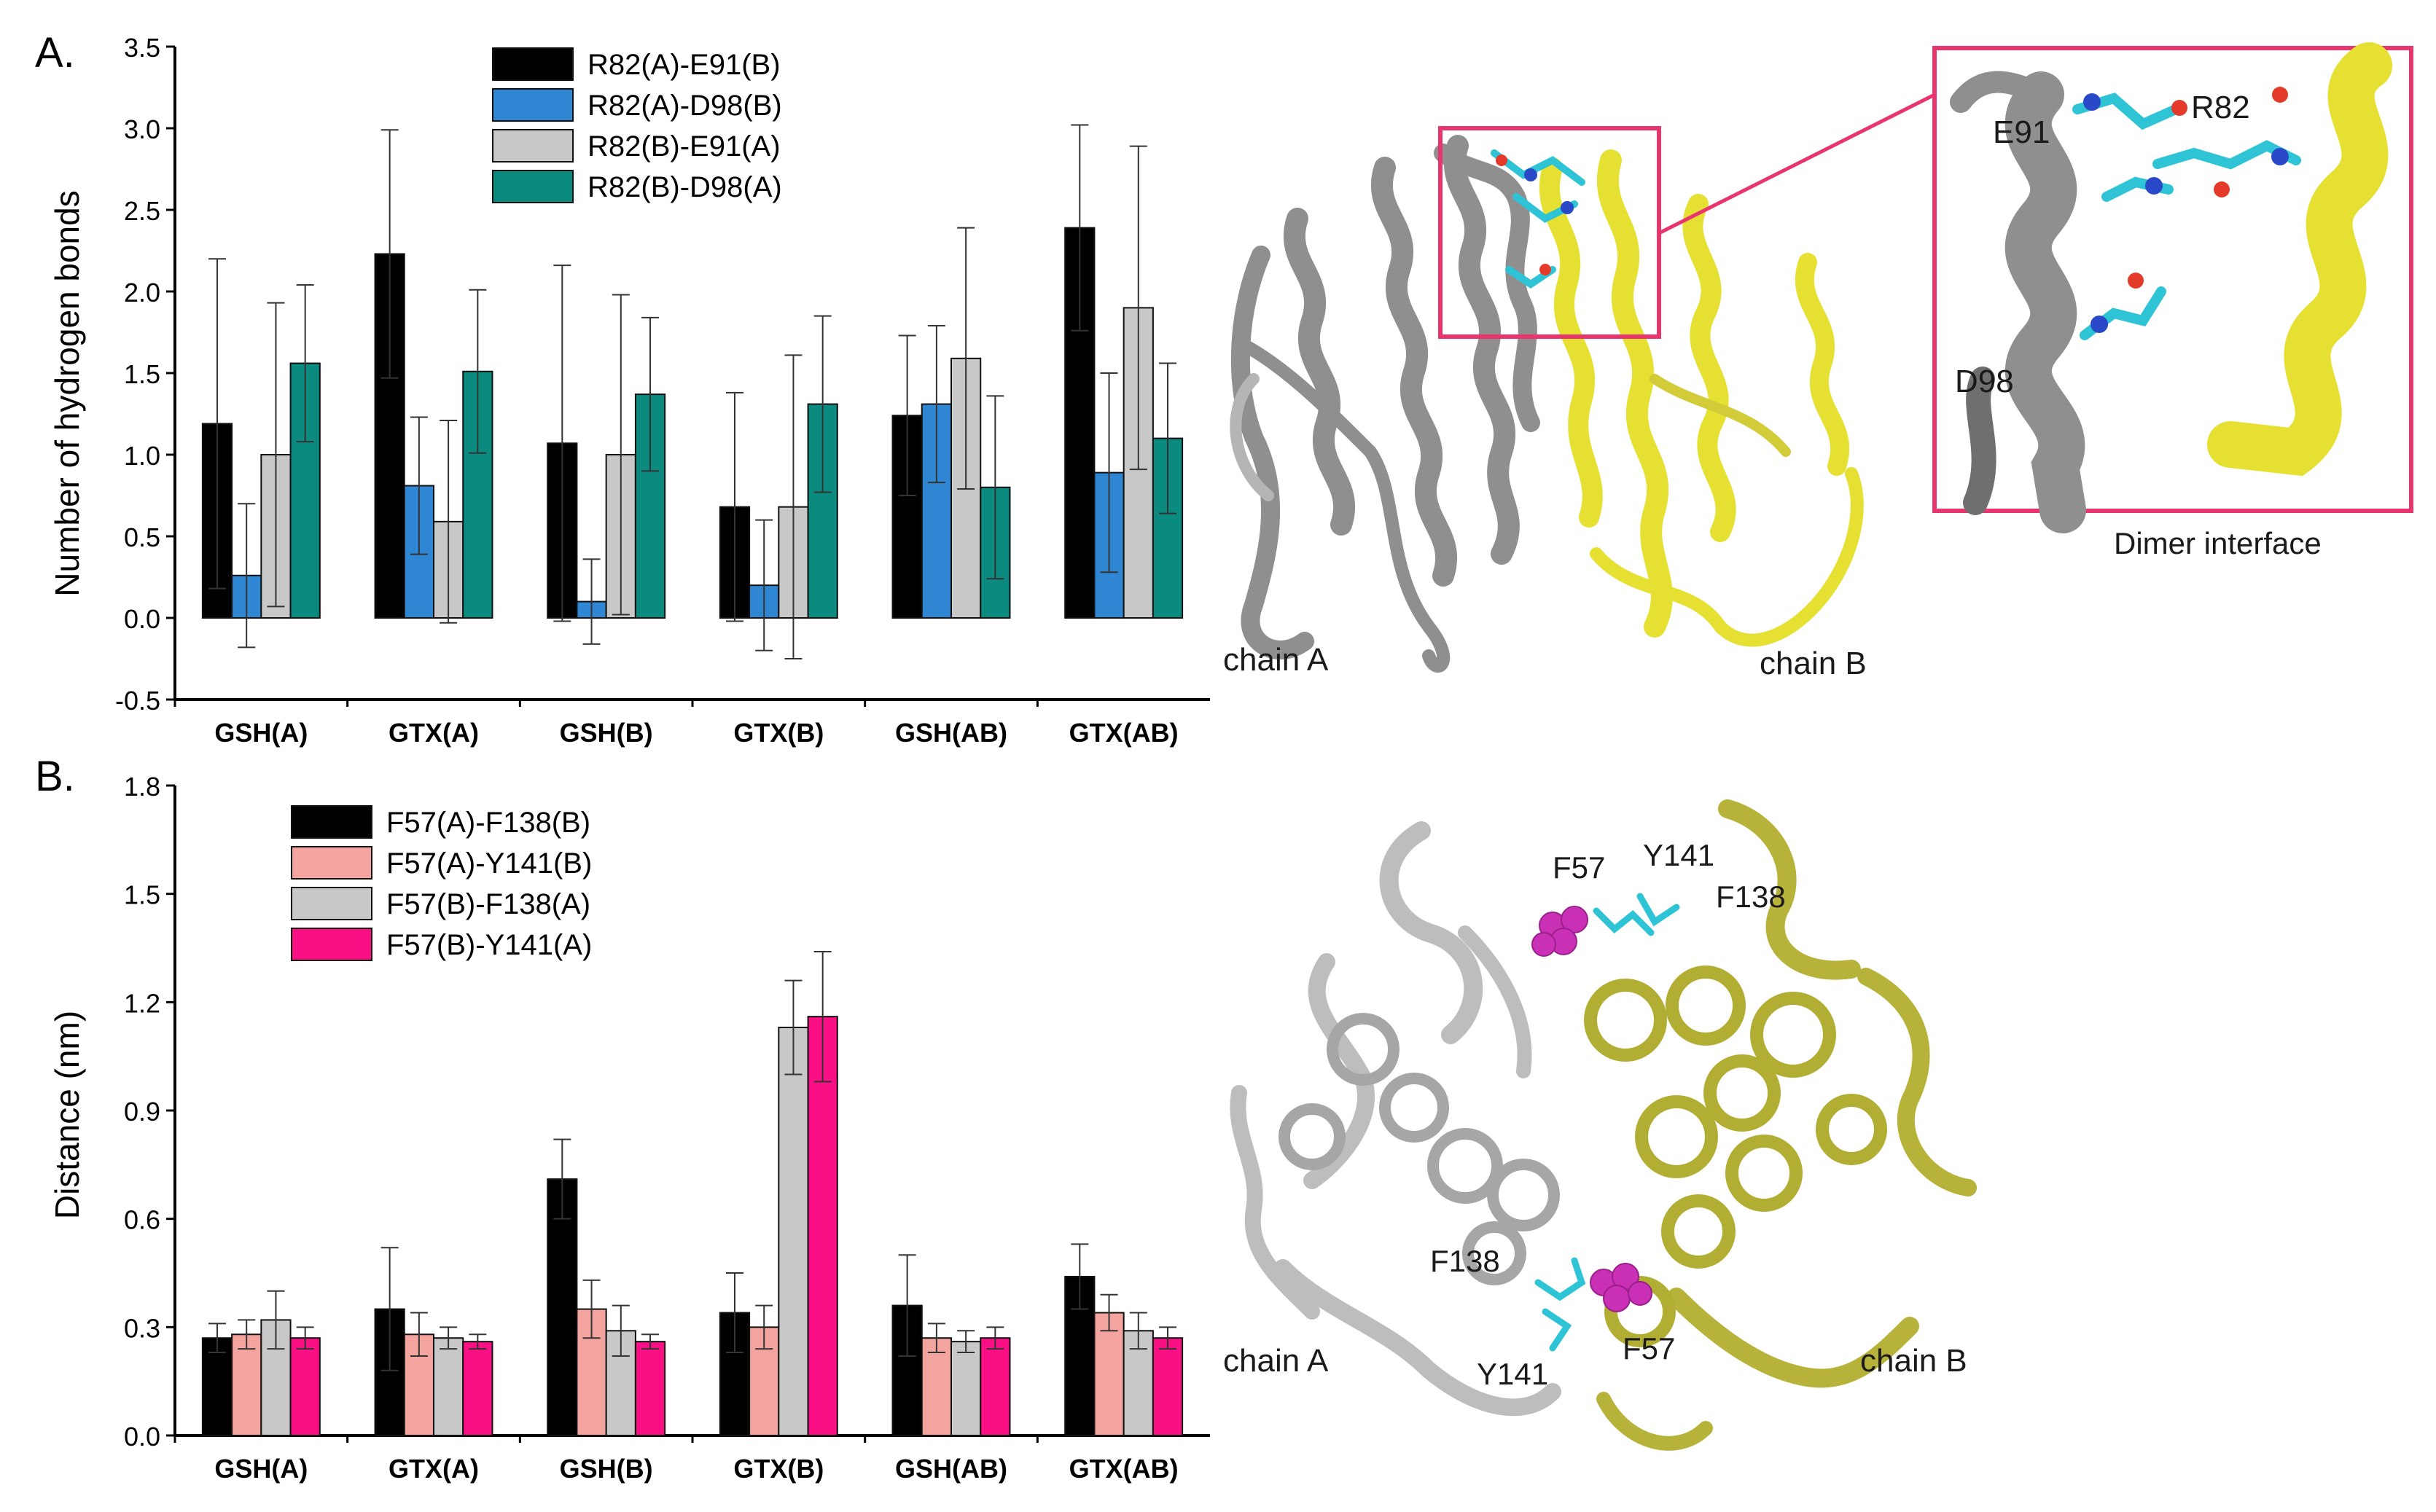 This screenshot has width=2436, height=1512. Describe the element at coordinates (55, 53) in the screenshot. I see `panel-label-a: A.` at that location.